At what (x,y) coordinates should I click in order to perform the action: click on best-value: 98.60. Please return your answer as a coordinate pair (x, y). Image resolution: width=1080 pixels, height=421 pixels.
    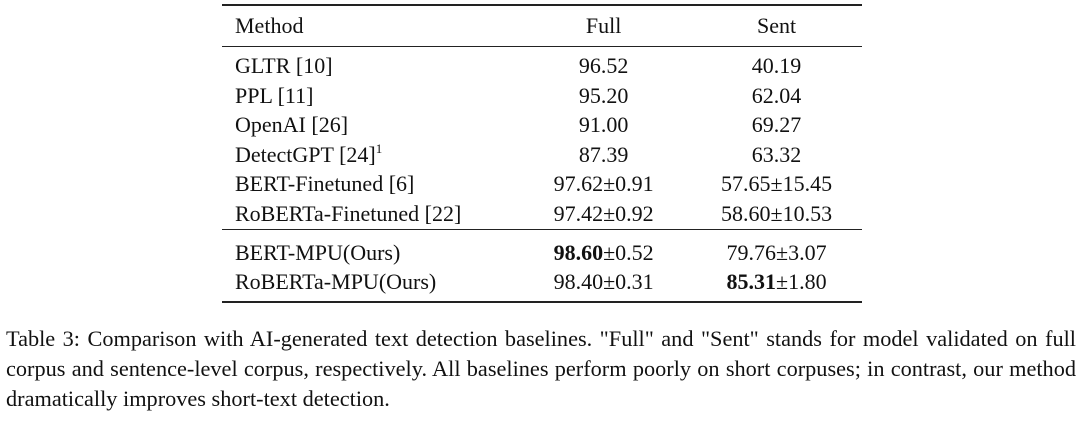
    Looking at the image, I should click on (578, 252).